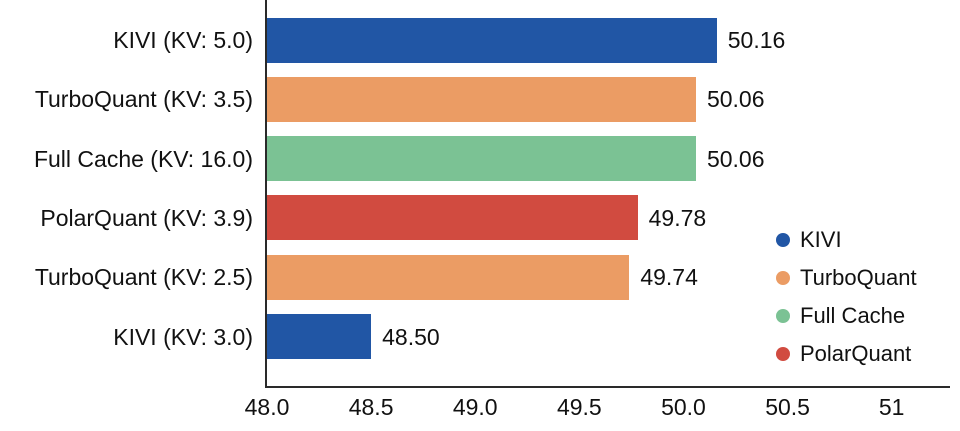 The image size is (960, 431). Describe the element at coordinates (787, 407) in the screenshot. I see `x-tick-label: 50.5` at that location.